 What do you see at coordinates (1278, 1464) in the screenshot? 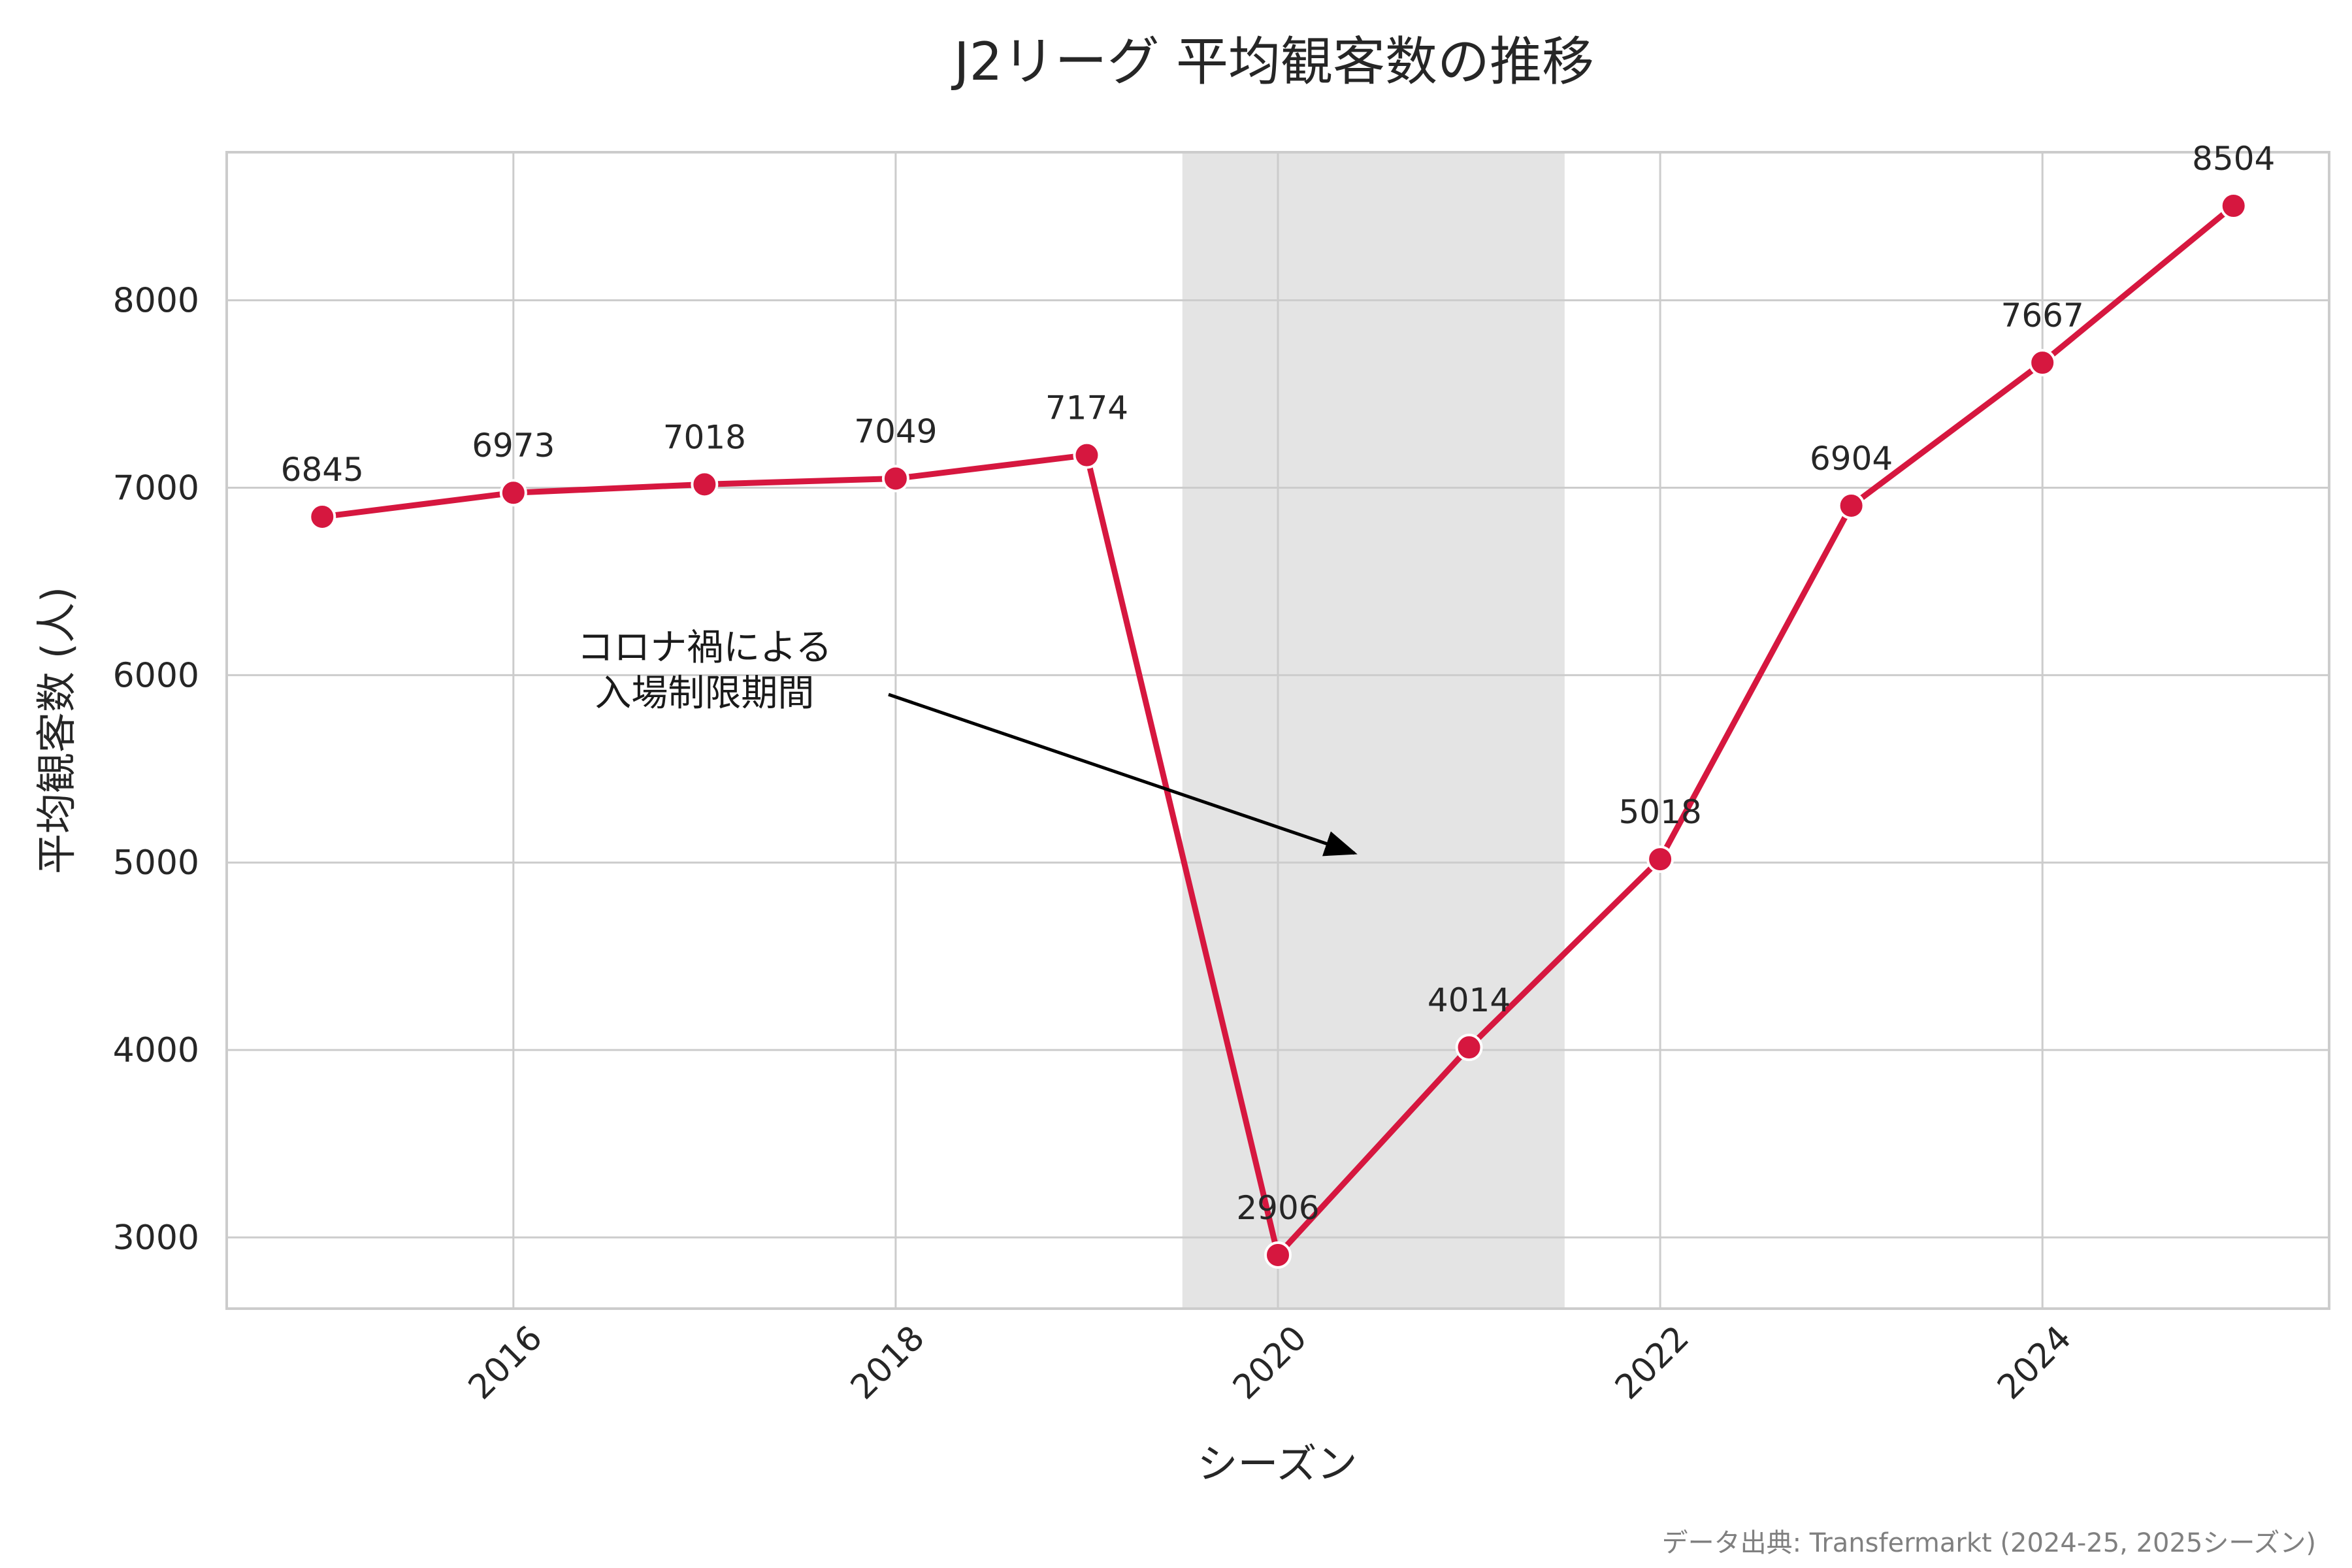
I see `x-axis-label: シーズン` at bounding box center [1278, 1464].